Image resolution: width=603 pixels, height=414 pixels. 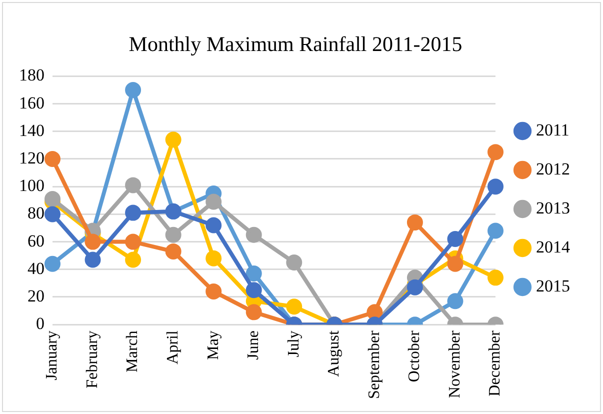 What do you see at coordinates (553, 130) in the screenshot?
I see `legend-label: 2011` at bounding box center [553, 130].